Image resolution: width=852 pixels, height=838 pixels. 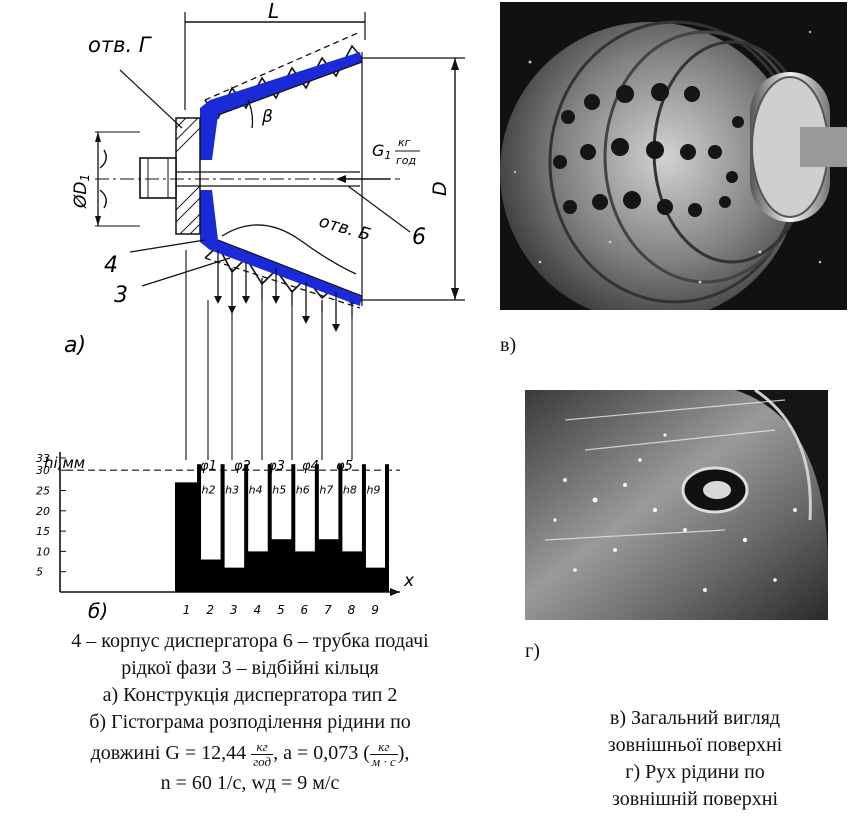 I want to click on caption-right-line4: зовнішній поверхні, so click(x=694, y=799).